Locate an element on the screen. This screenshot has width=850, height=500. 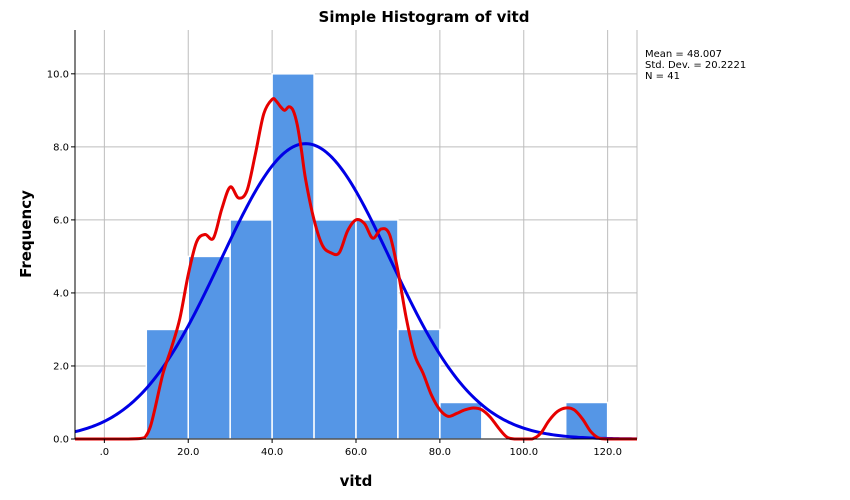
x-tick-label: 80.0 is located at coordinates (440, 452).